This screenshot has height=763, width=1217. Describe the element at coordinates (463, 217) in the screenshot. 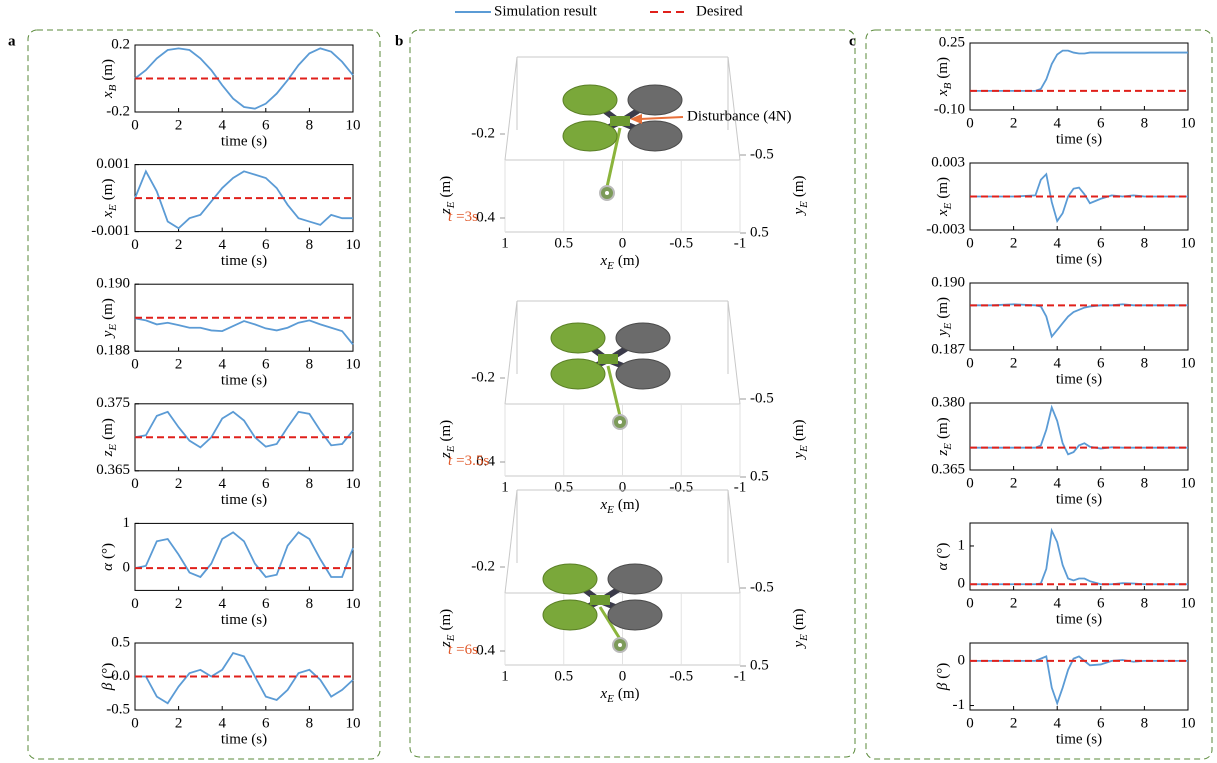

I see `time-label: t =3s` at that location.